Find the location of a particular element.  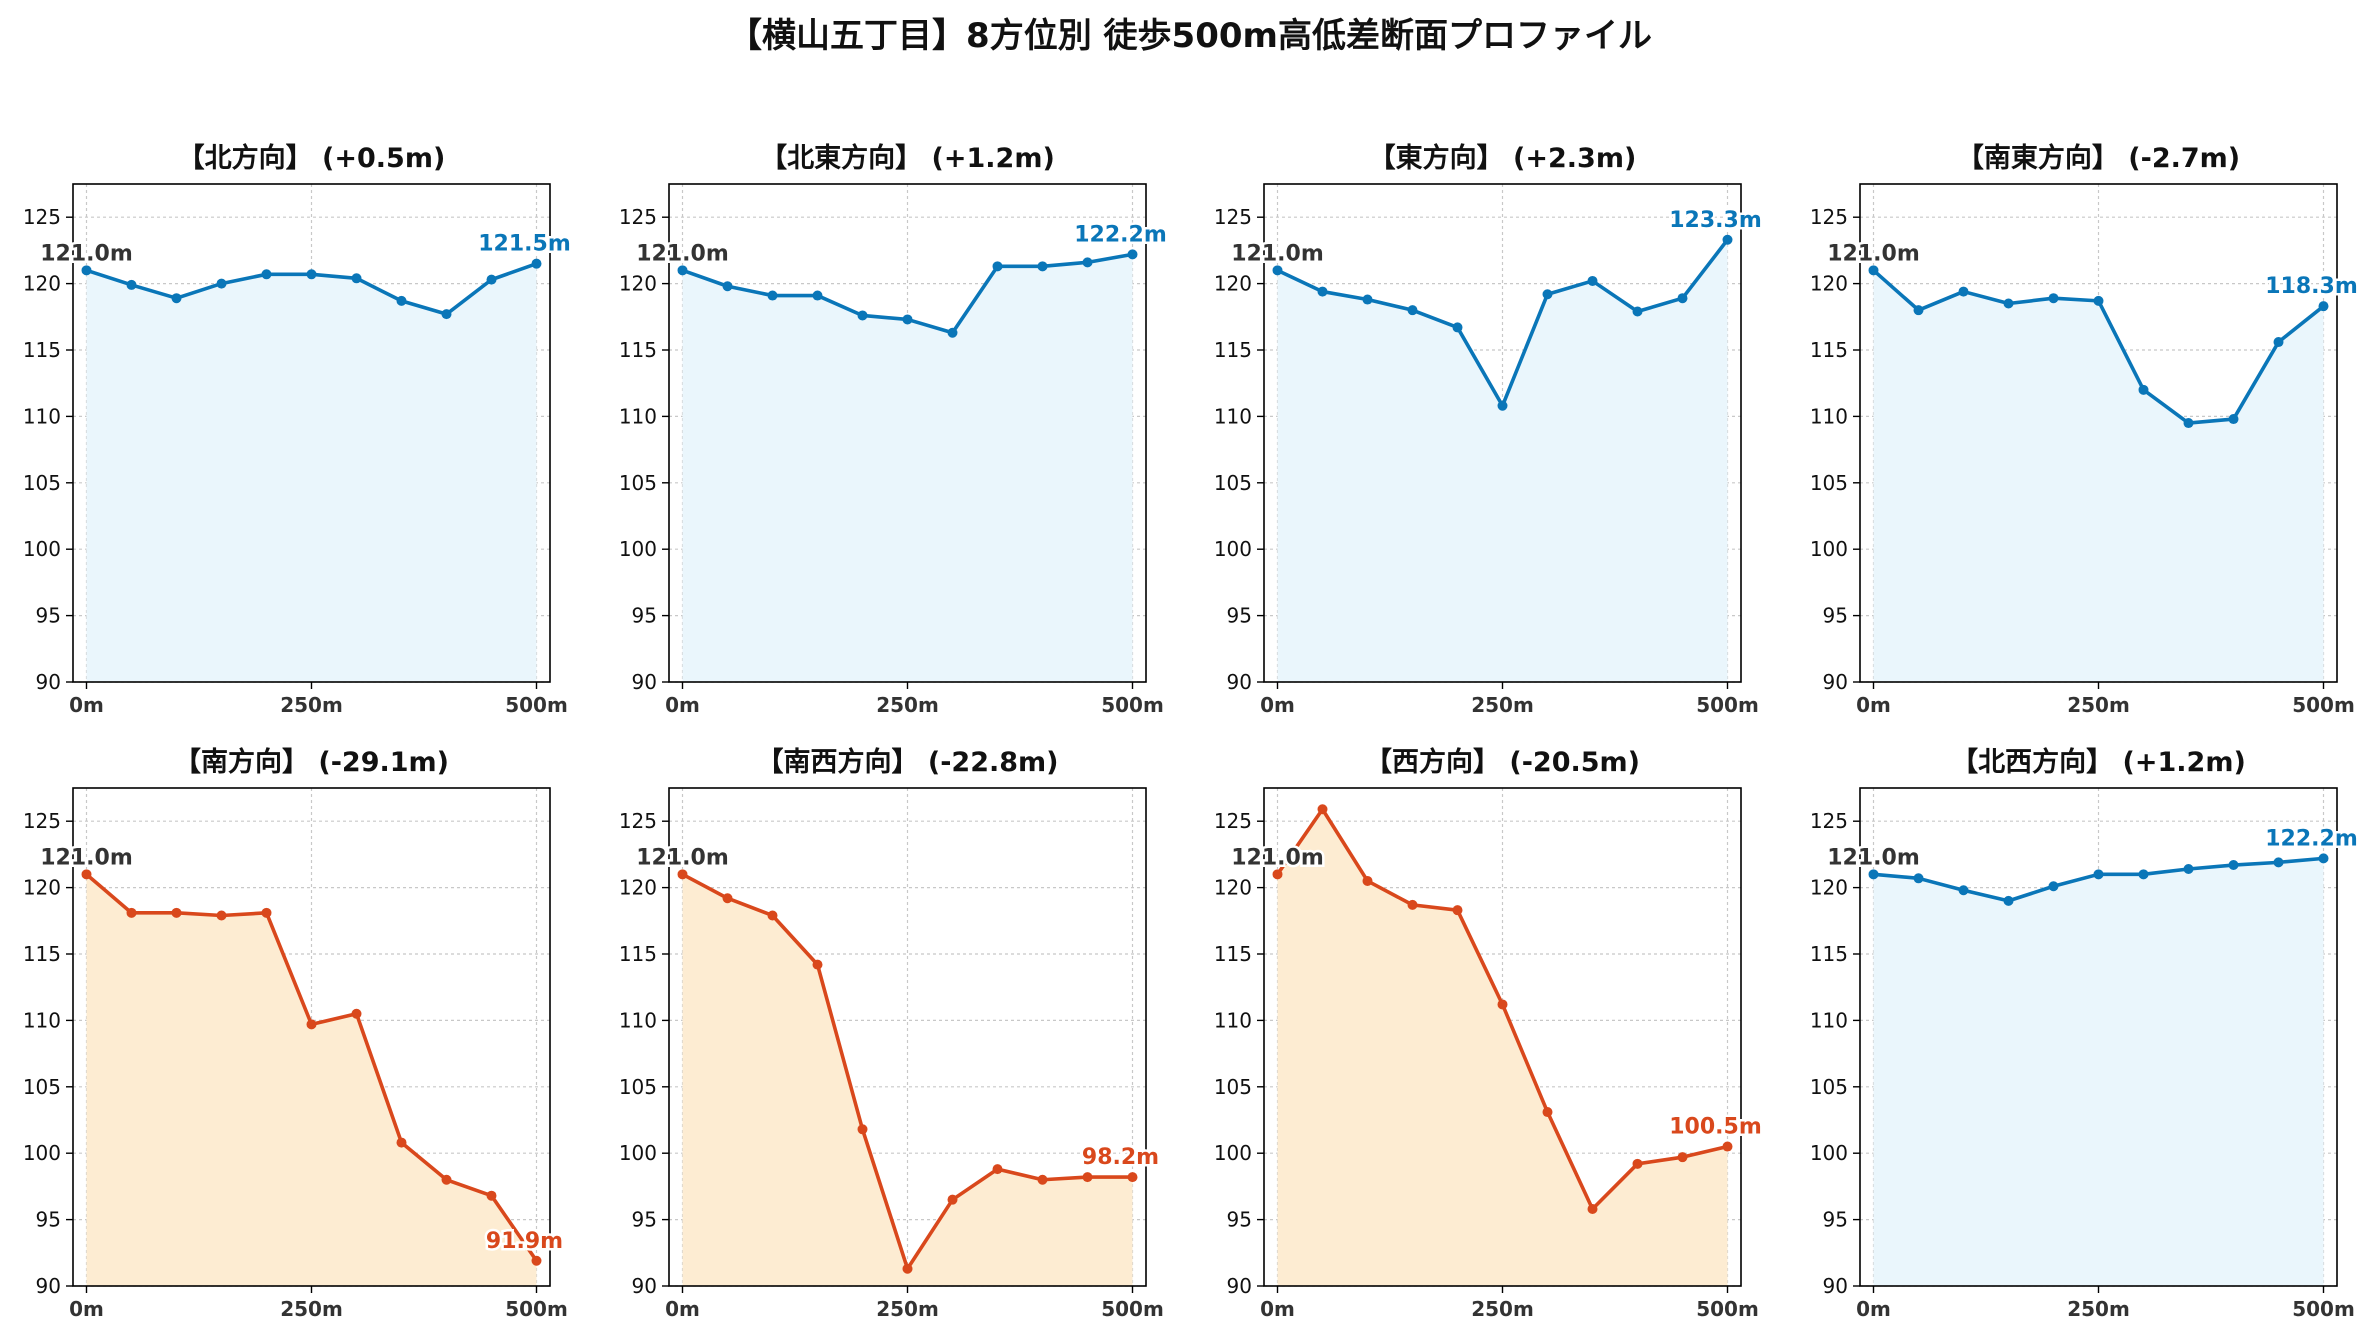

figure-title: 【横山五丁目】8方位別 徒歩500m高低差断面プロファイル is located at coordinates (1190, 36).